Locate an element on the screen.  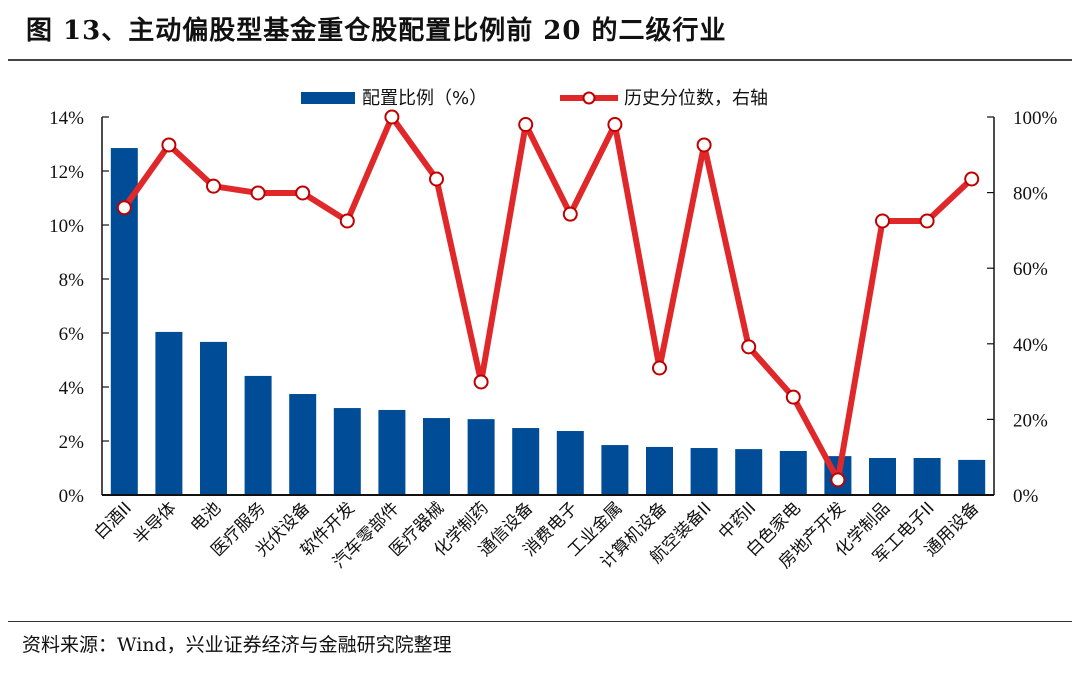
category-label: 电池 is located at coordinates (206, 517).